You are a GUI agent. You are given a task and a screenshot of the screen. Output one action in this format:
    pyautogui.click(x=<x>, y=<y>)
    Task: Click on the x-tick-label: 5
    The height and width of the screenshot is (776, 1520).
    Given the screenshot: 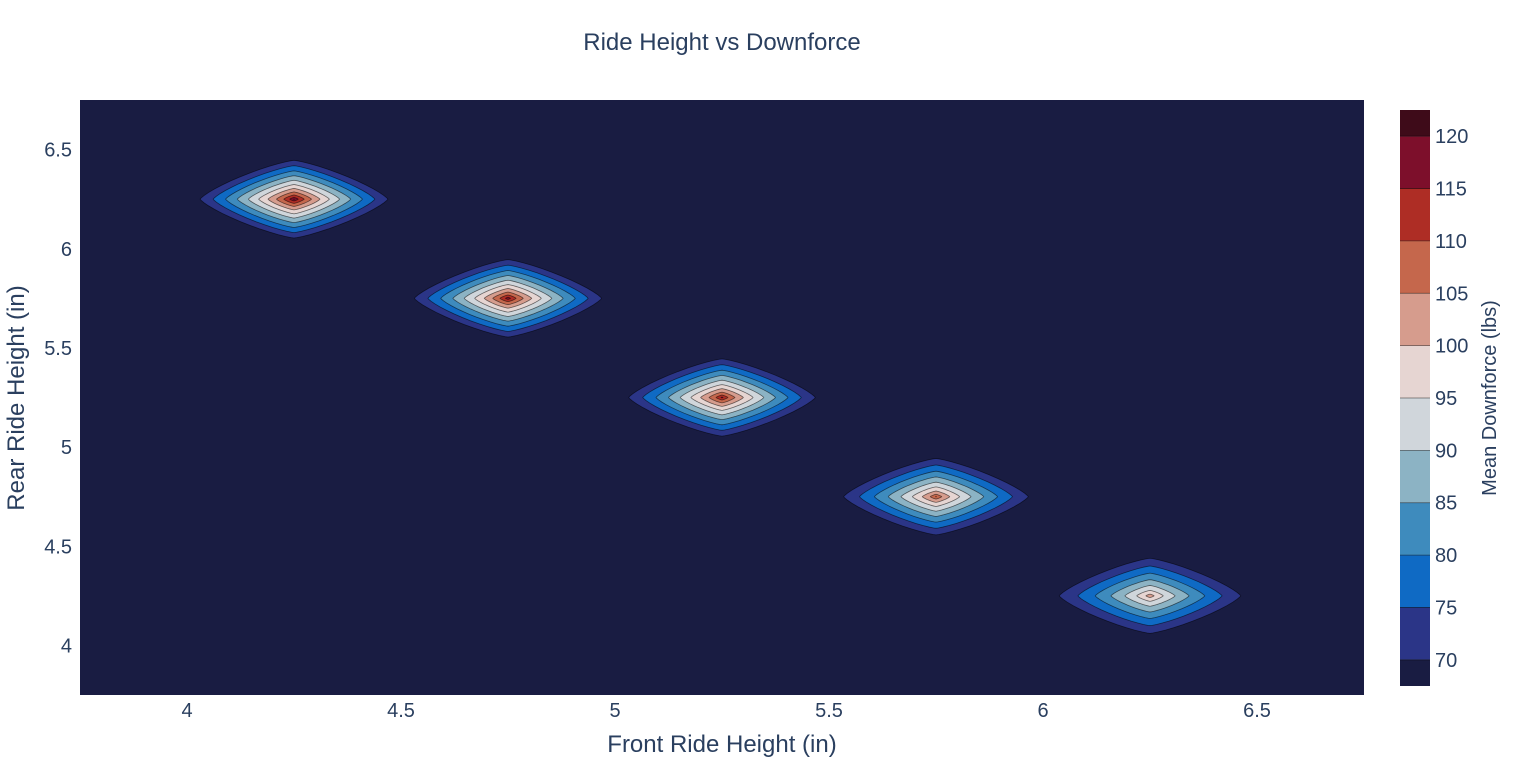 What is the action you would take?
    pyautogui.click(x=614, y=711)
    